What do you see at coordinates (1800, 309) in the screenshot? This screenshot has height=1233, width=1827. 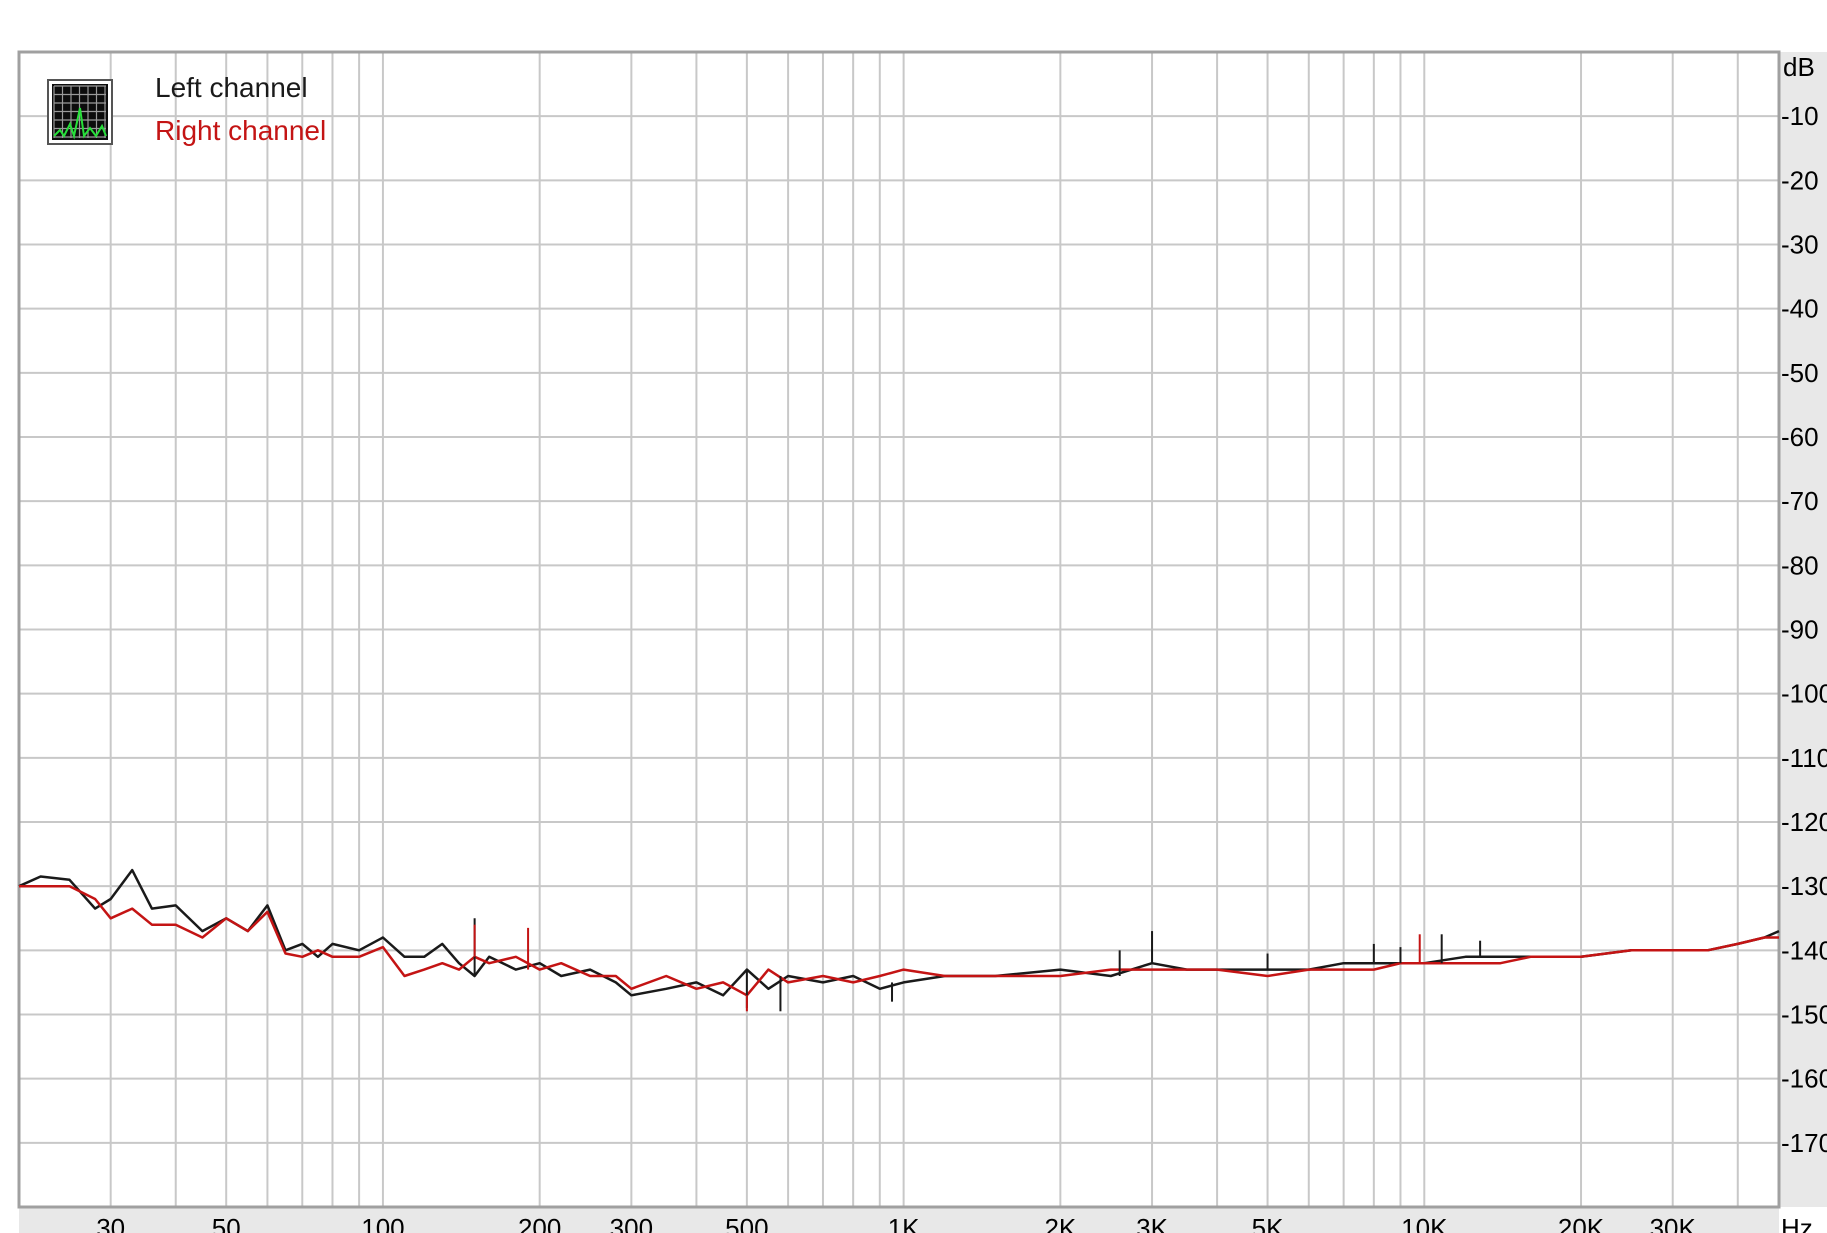 I see `y-tick-label: -40` at bounding box center [1800, 309].